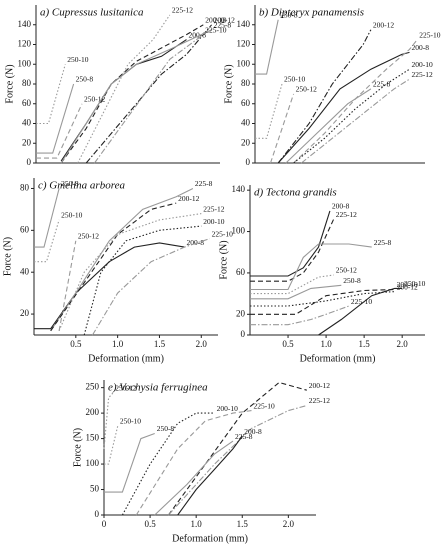 The width and height of the screenshot is (441, 550). Describe the element at coordinates (93, 387) in the screenshot. I see `y-tick-label: 250` at that location.